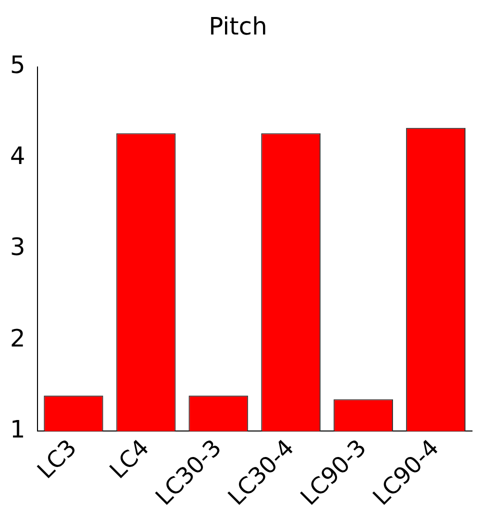  I want to click on y-tick-label: 4, so click(18, 156).